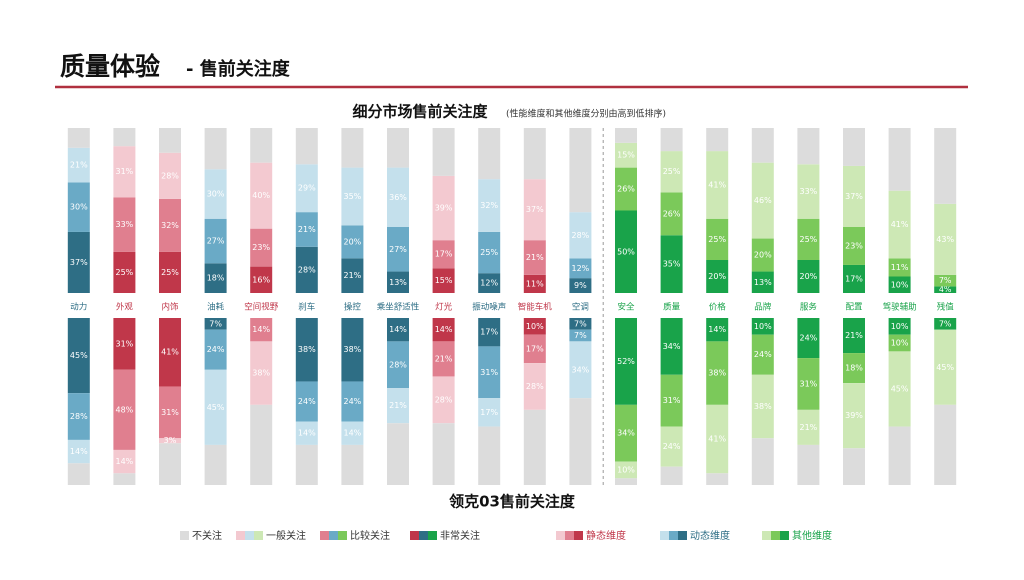  I want to click on chart-subtitle: (性能维度和其他维度分别由高到低排序), so click(586, 114).